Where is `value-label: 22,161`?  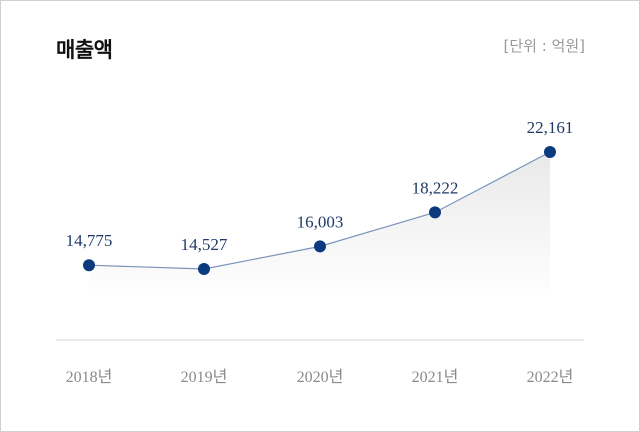
value-label: 22,161 is located at coordinates (550, 127).